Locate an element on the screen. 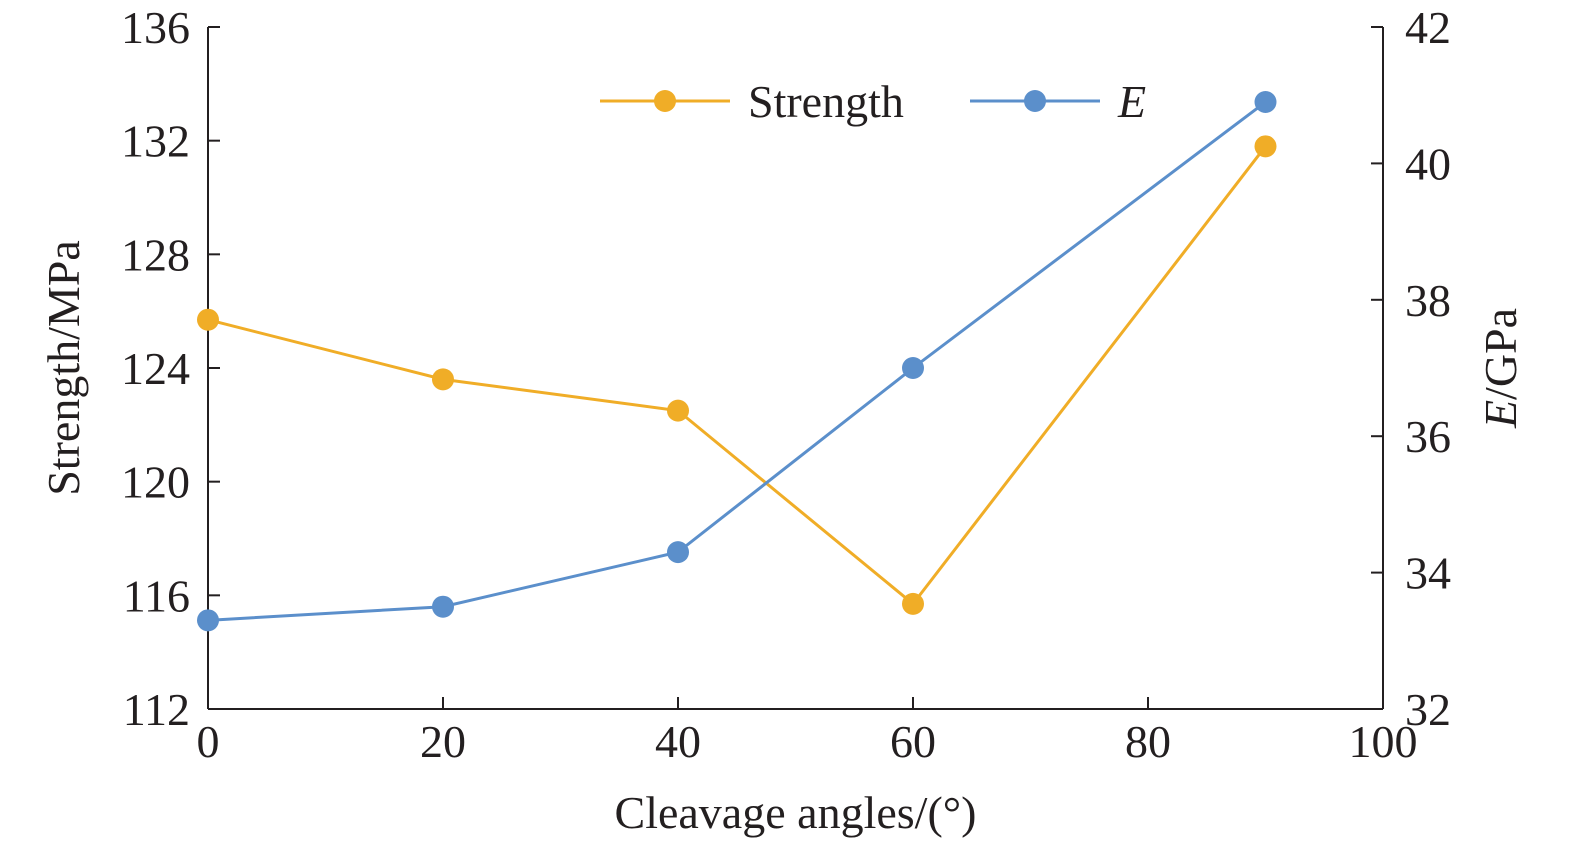 The height and width of the screenshot is (849, 1575). y-right-tick-label: 36 is located at coordinates (1428, 436).